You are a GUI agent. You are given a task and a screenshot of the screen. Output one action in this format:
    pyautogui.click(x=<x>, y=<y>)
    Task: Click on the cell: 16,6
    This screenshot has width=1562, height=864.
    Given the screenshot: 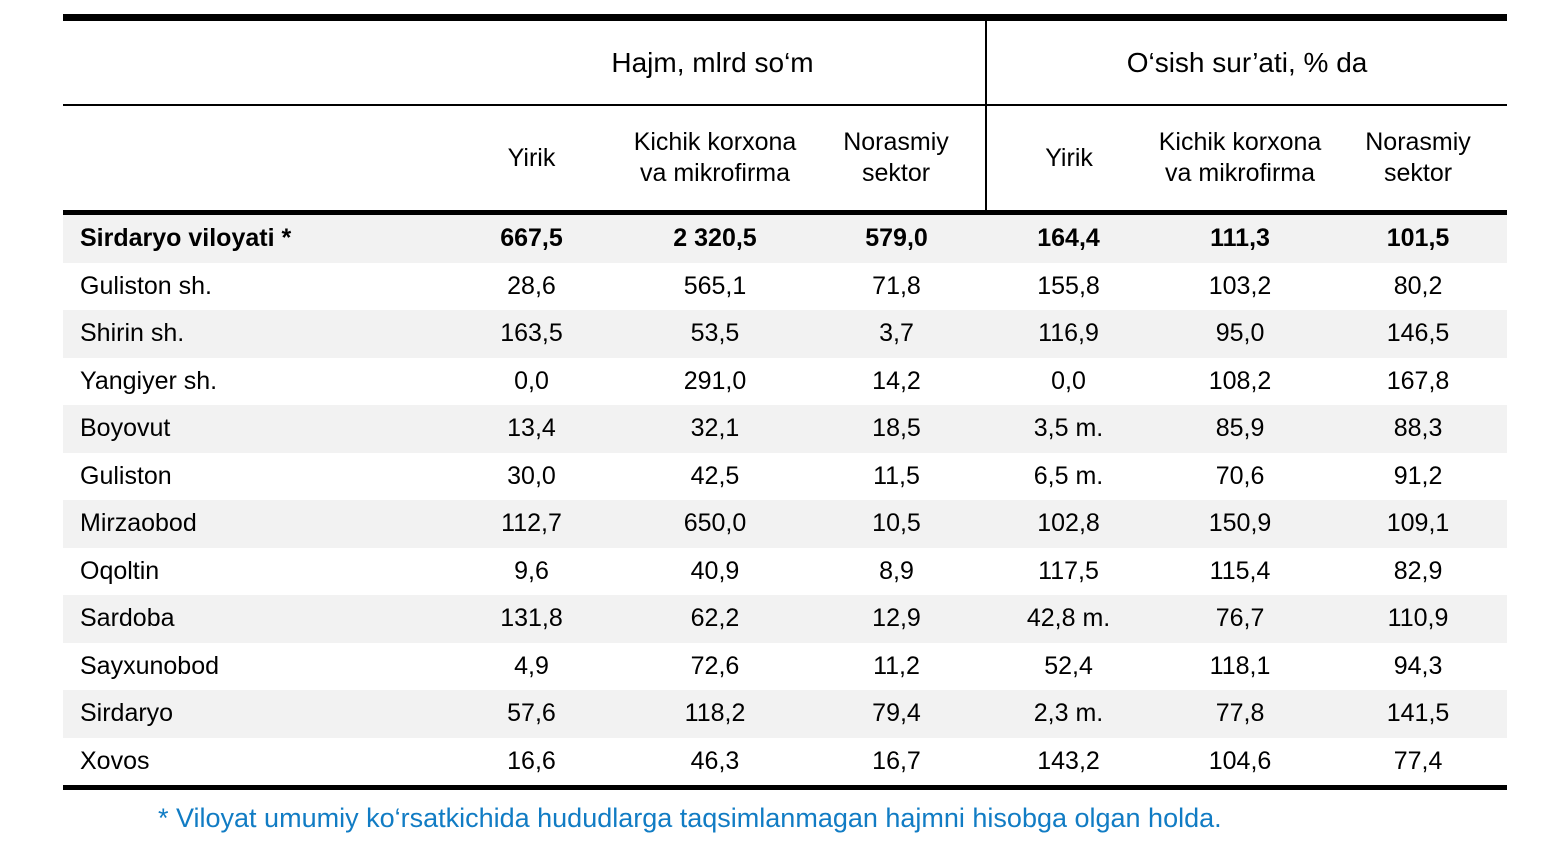 What is the action you would take?
    pyautogui.click(x=531, y=760)
    